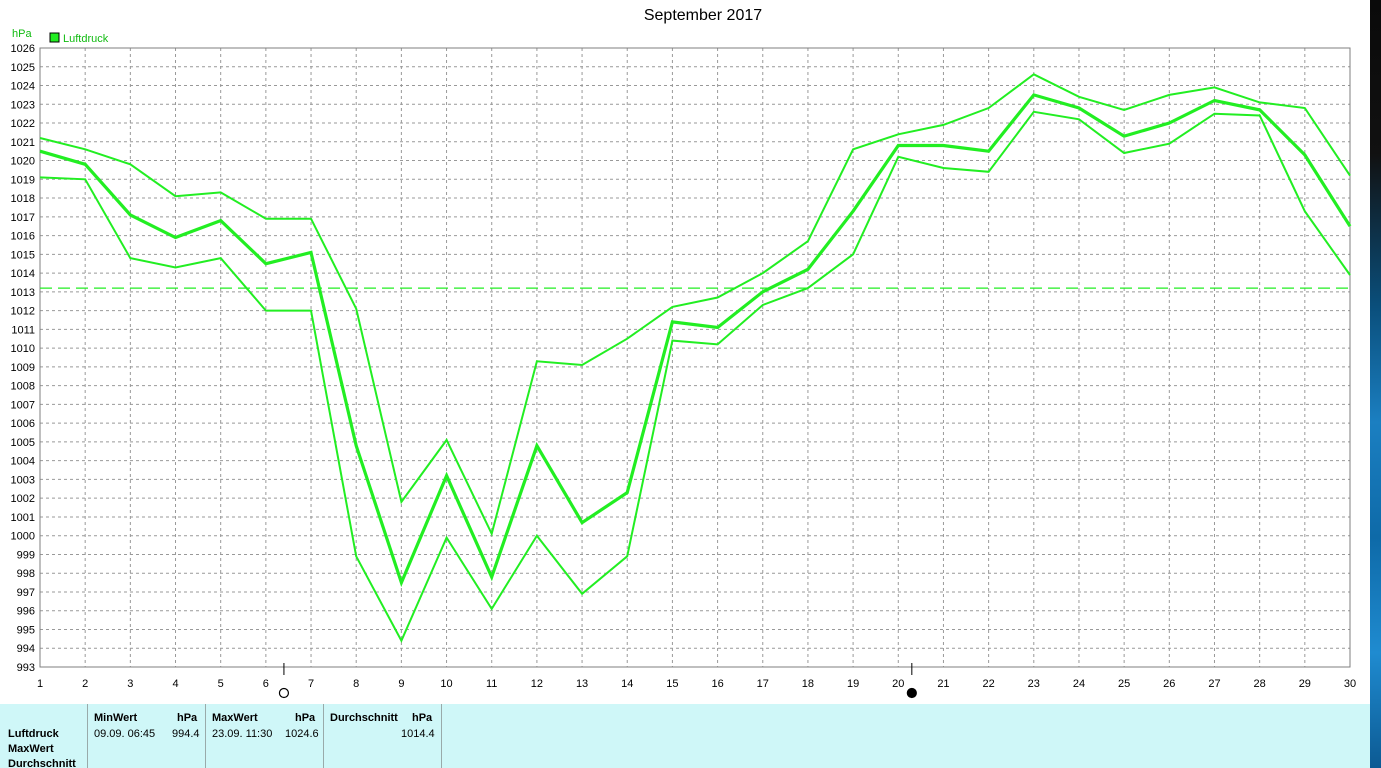 The width and height of the screenshot is (1381, 768). What do you see at coordinates (302, 734) in the screenshot?
I see `max-value: 1024.6` at bounding box center [302, 734].